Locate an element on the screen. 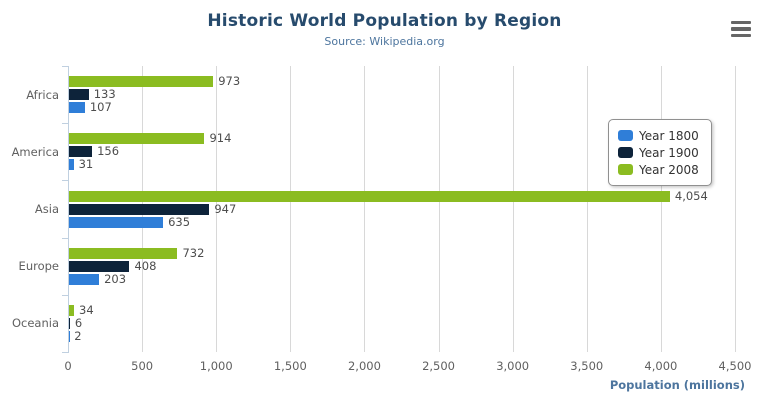  value-label: 973 is located at coordinates (229, 81).